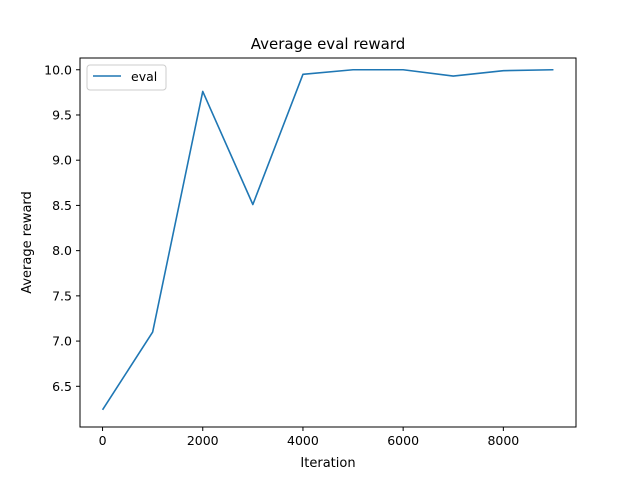  Describe the element at coordinates (203, 440) in the screenshot. I see `x-tick-label: 2000` at that location.